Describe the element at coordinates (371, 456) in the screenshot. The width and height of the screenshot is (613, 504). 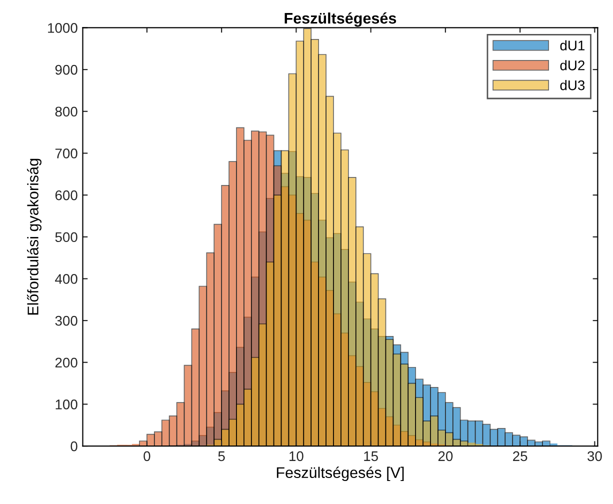
I see `x-tick-label: 15` at that location.